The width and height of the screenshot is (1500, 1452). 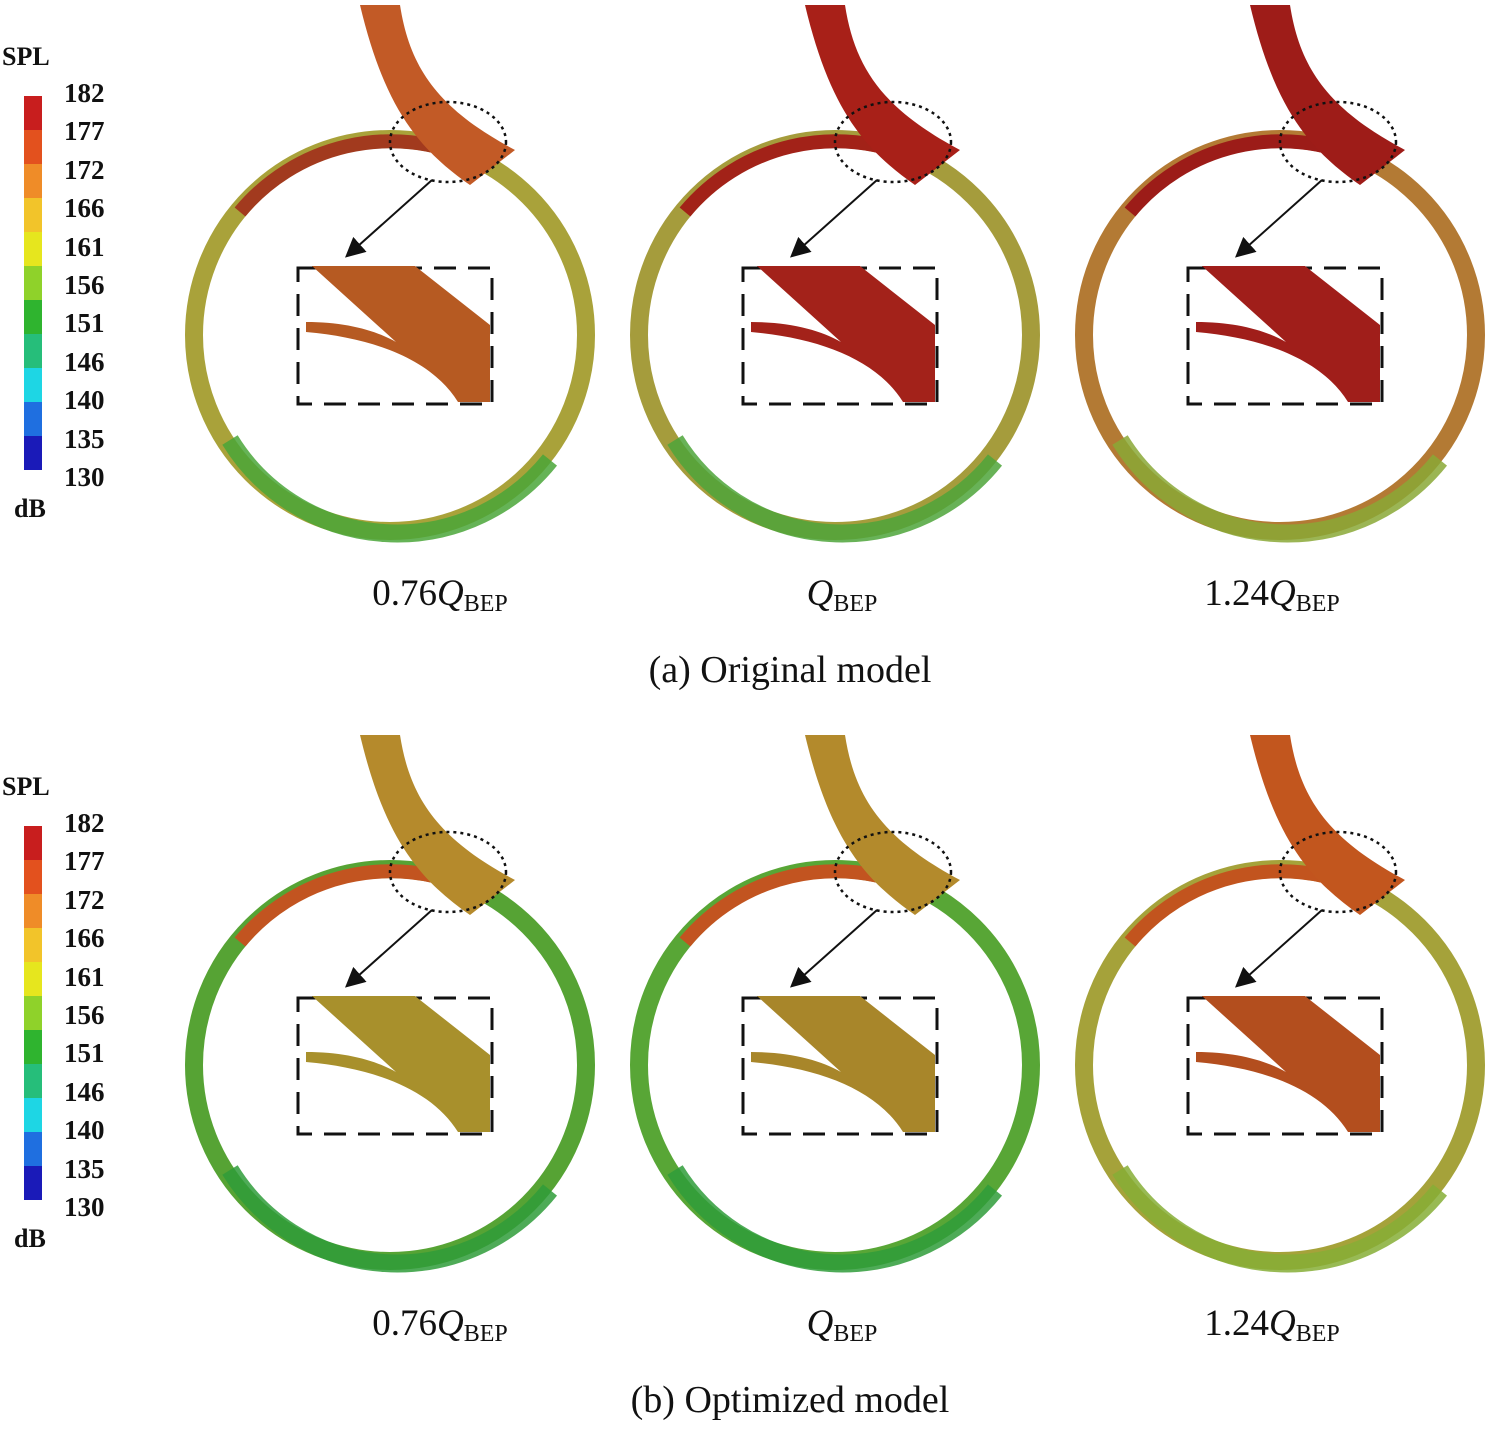 I want to click on colorbar-tick-label: 151, so click(x=84, y=323).